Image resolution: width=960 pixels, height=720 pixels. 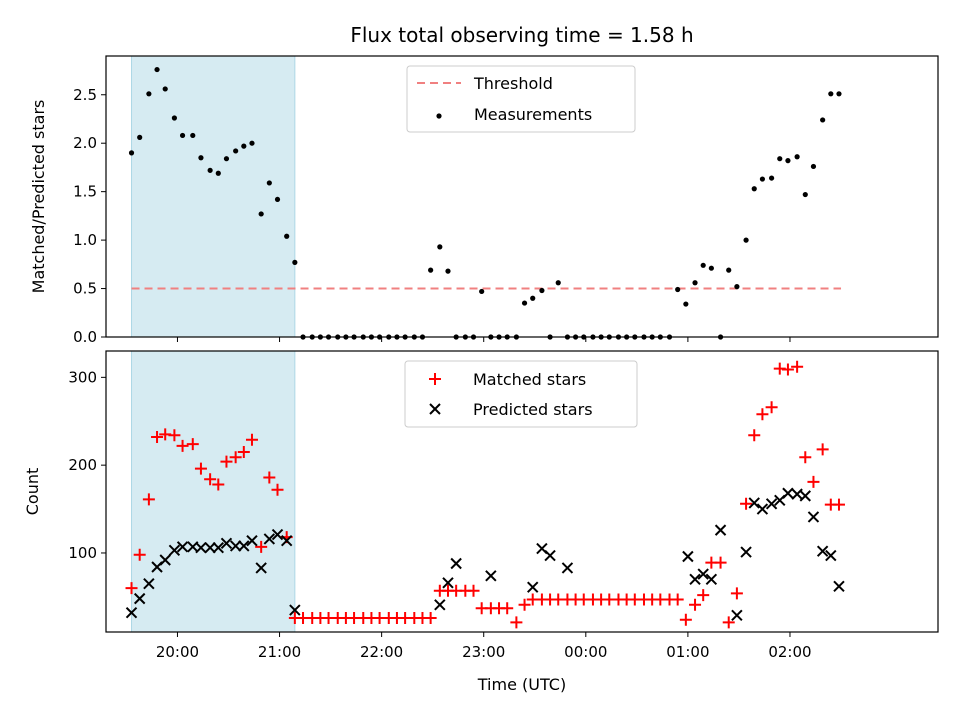 I want to click on bottom-highlight-span, so click(x=213, y=491).